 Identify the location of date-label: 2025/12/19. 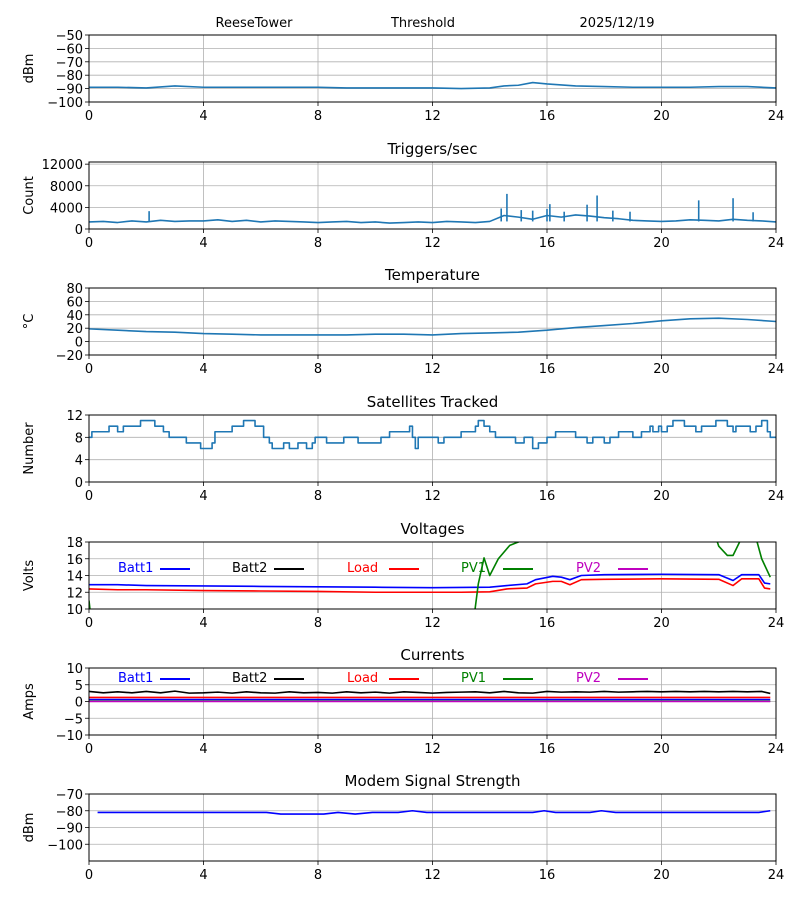
(617, 23).